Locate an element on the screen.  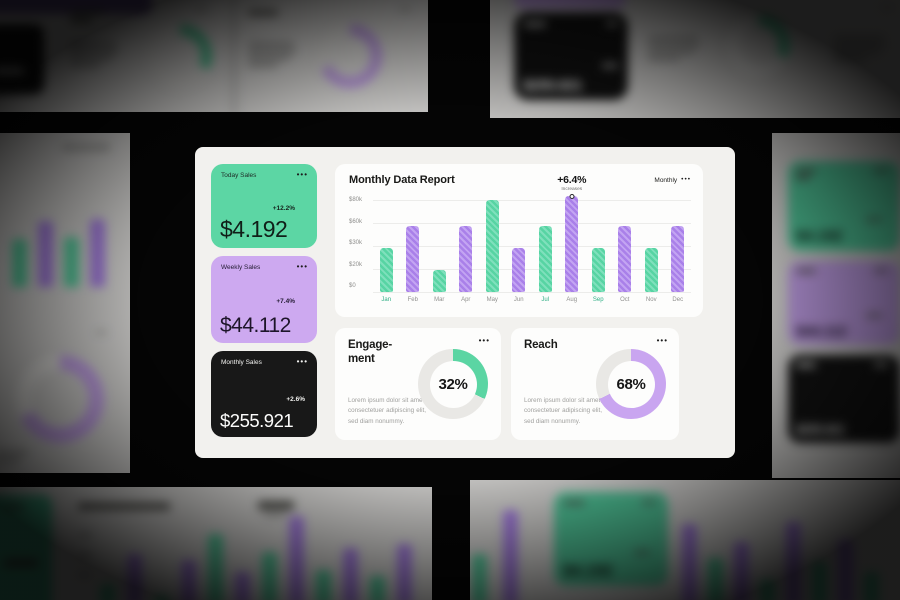
plot-area: +6.4% Increases is located at coordinates (532, 233).